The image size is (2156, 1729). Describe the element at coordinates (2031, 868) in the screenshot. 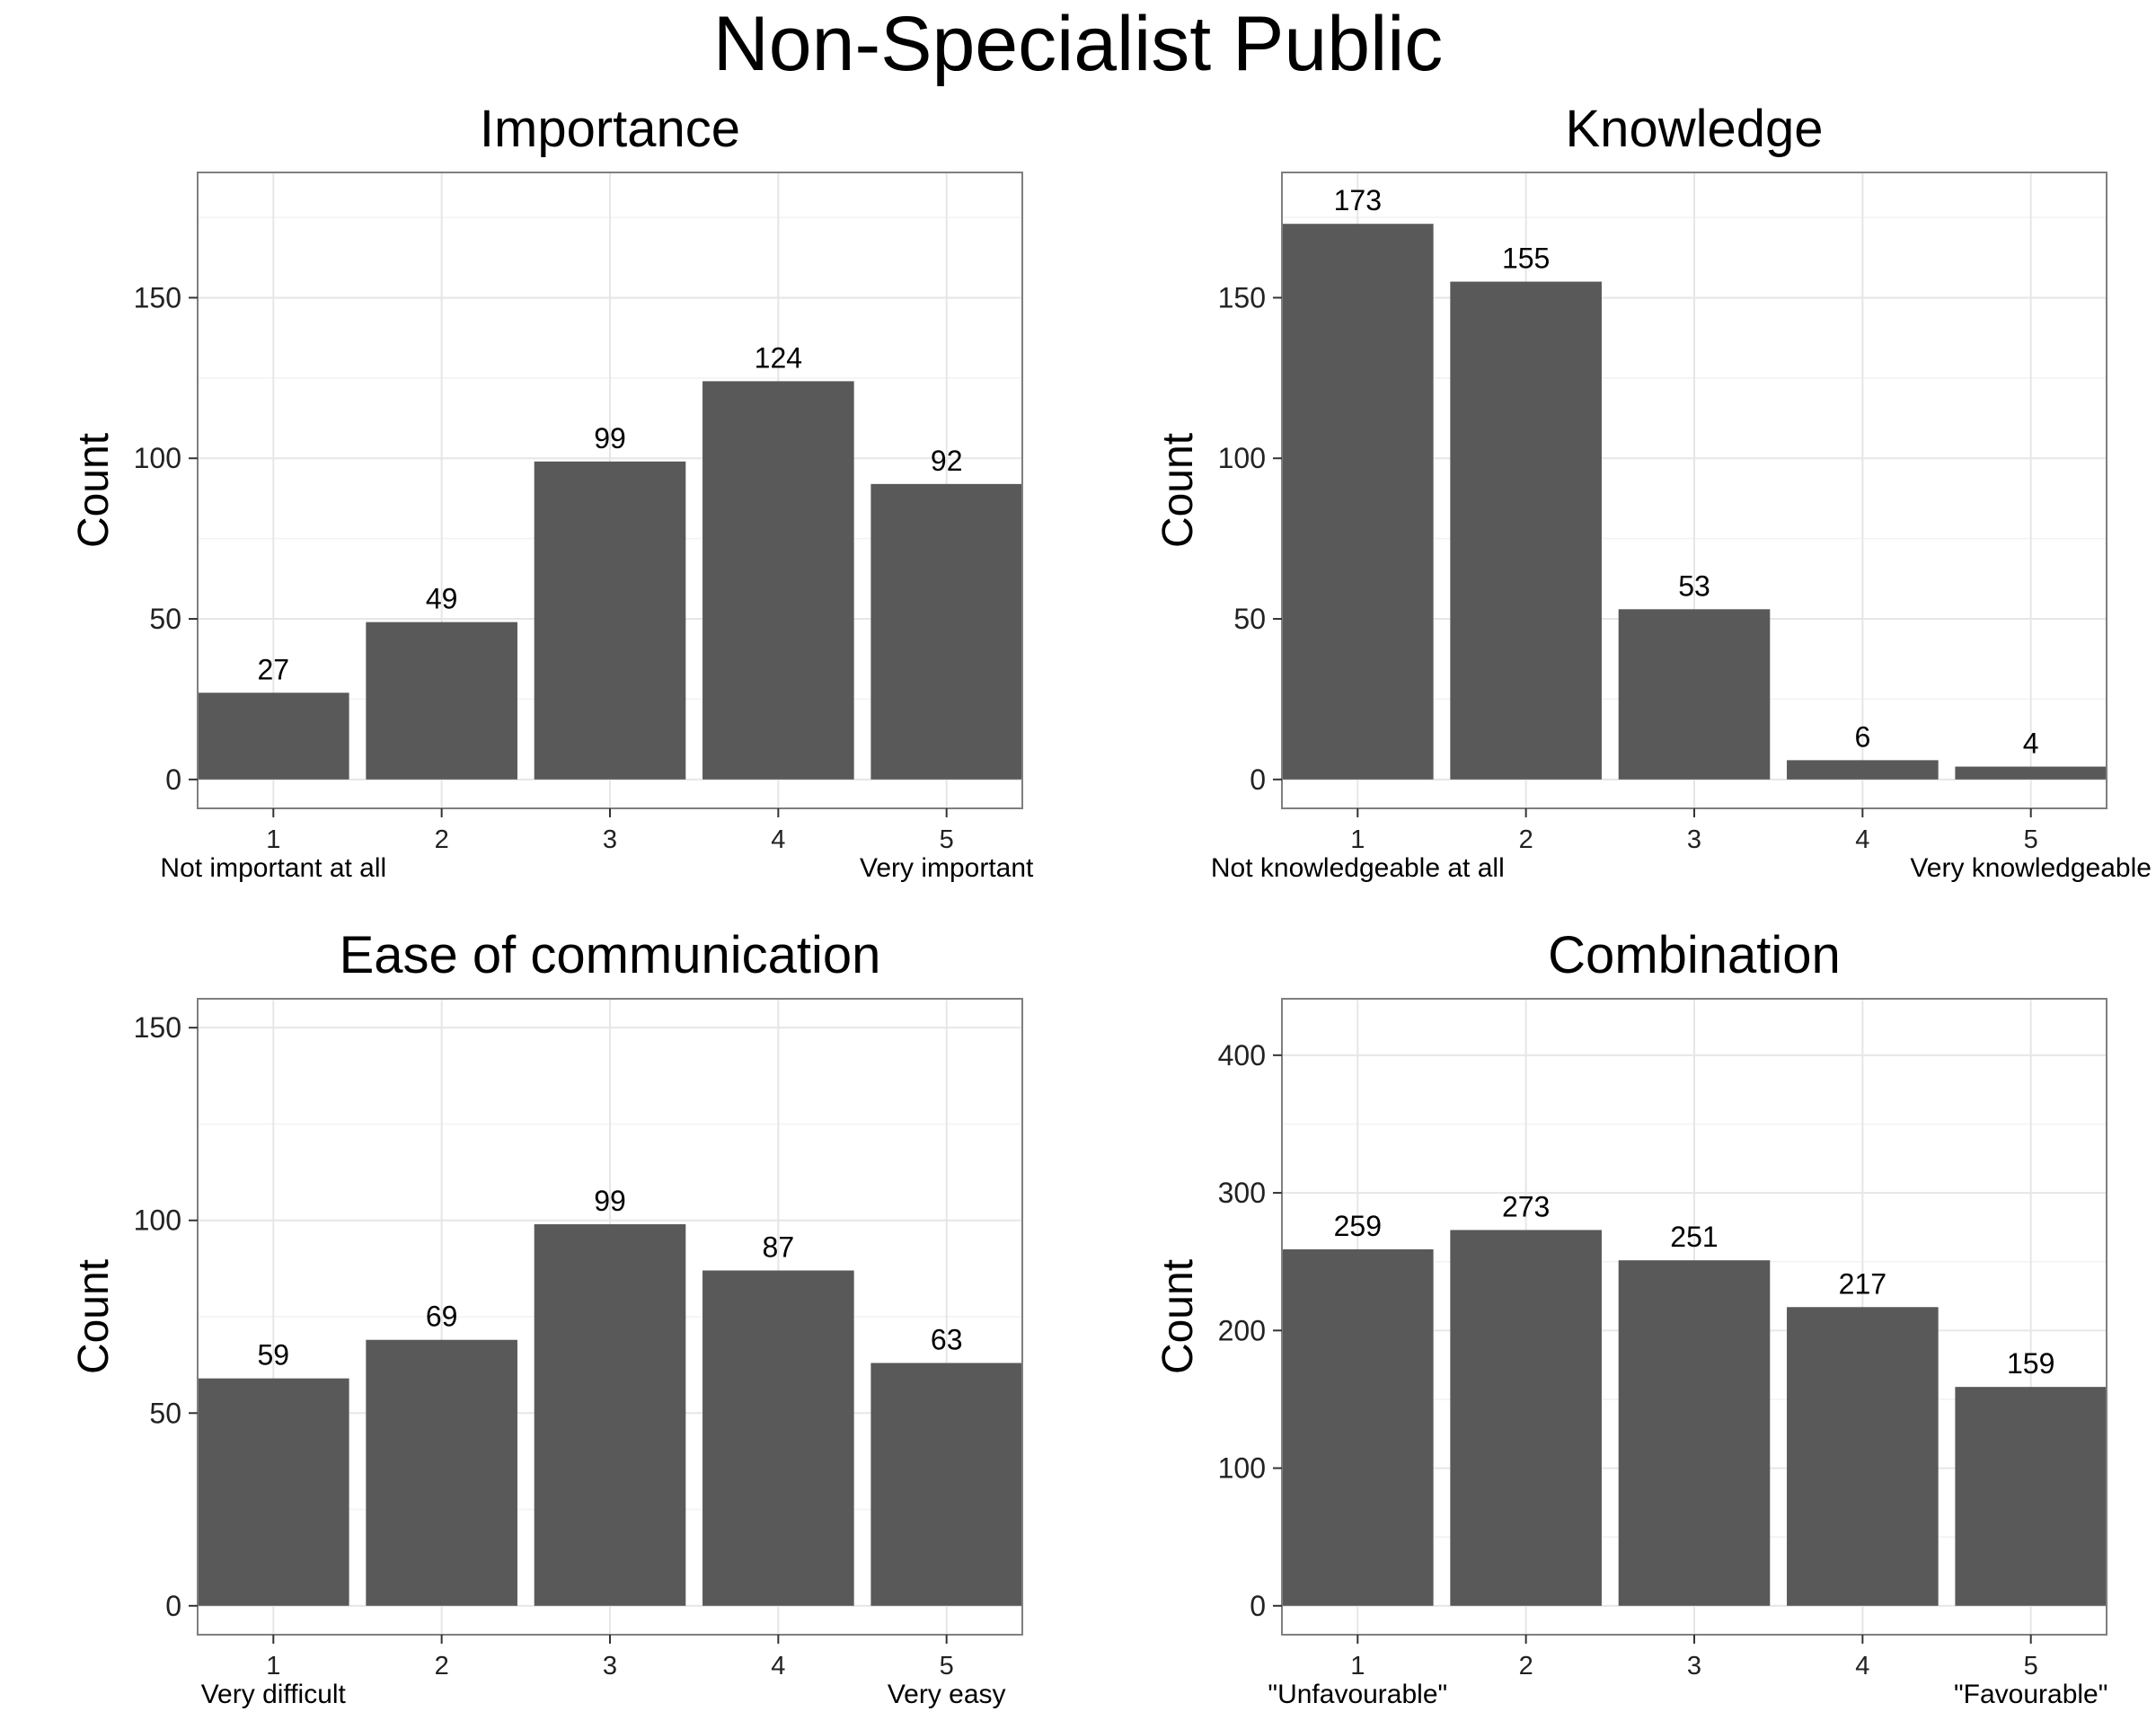

I see `scale-high-label: Very knowledgeable` at that location.